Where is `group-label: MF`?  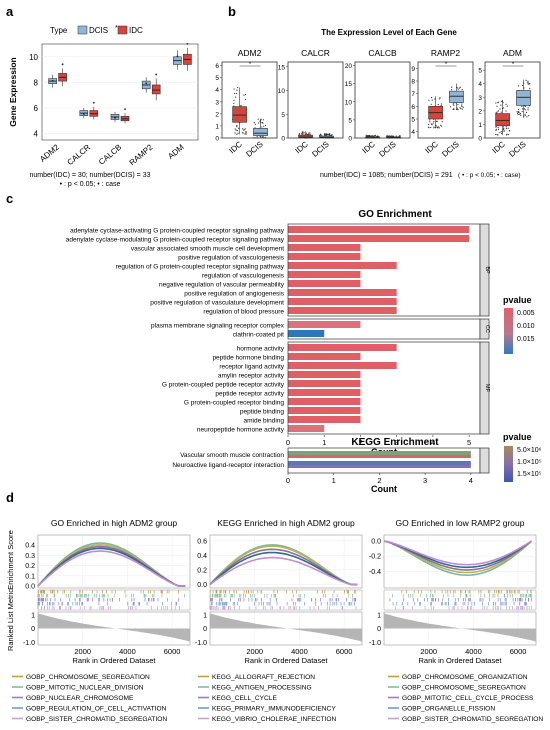 group-label: MF is located at coordinates (487, 388).